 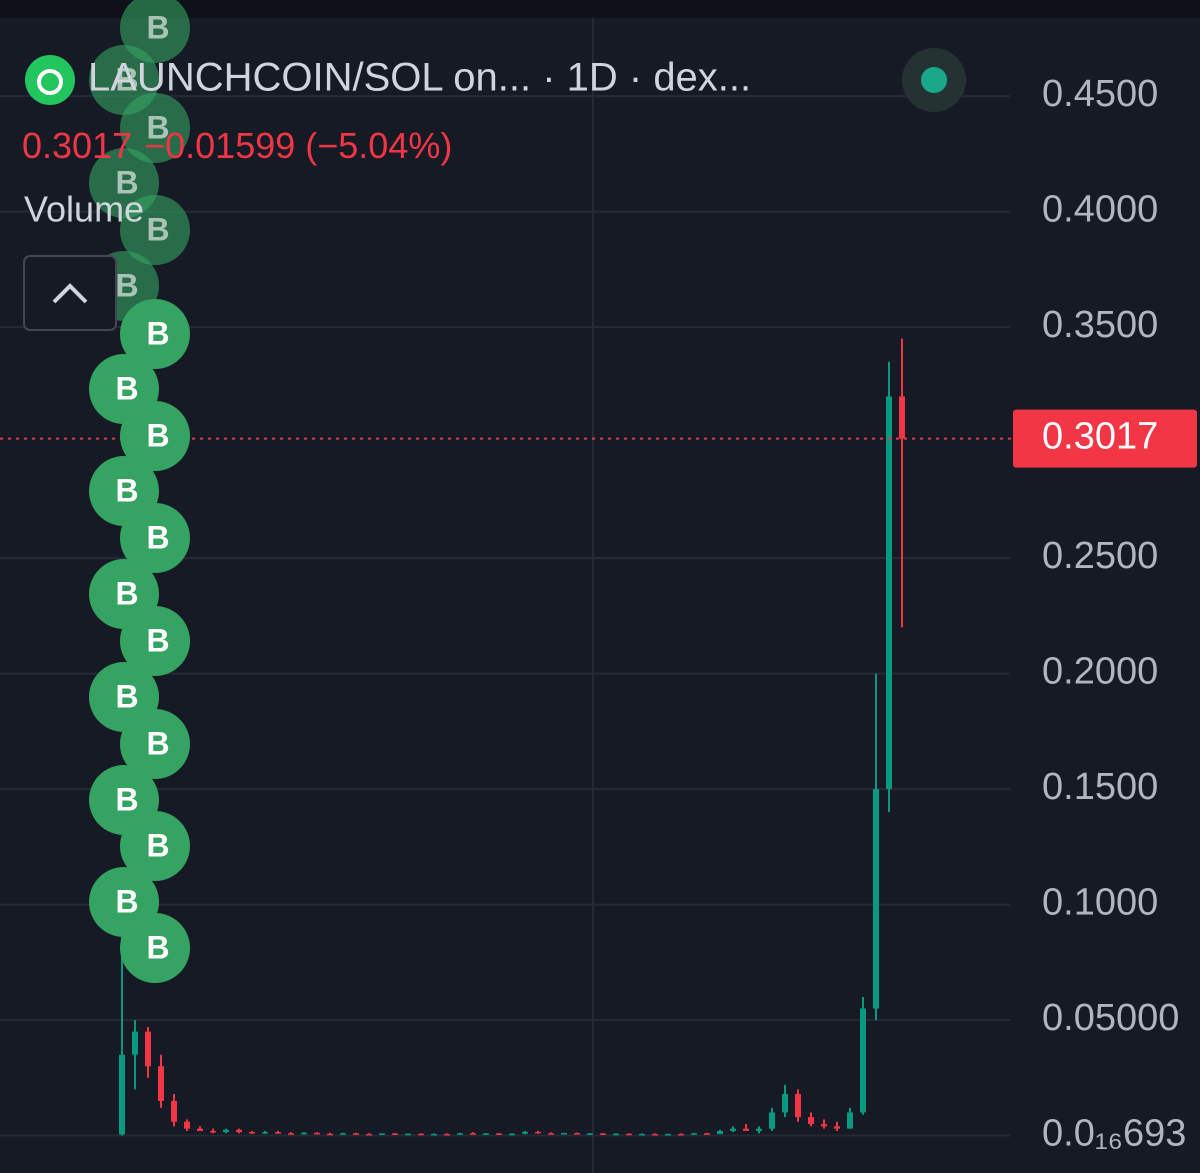 I want to click on collapse-button, so click(x=70, y=293).